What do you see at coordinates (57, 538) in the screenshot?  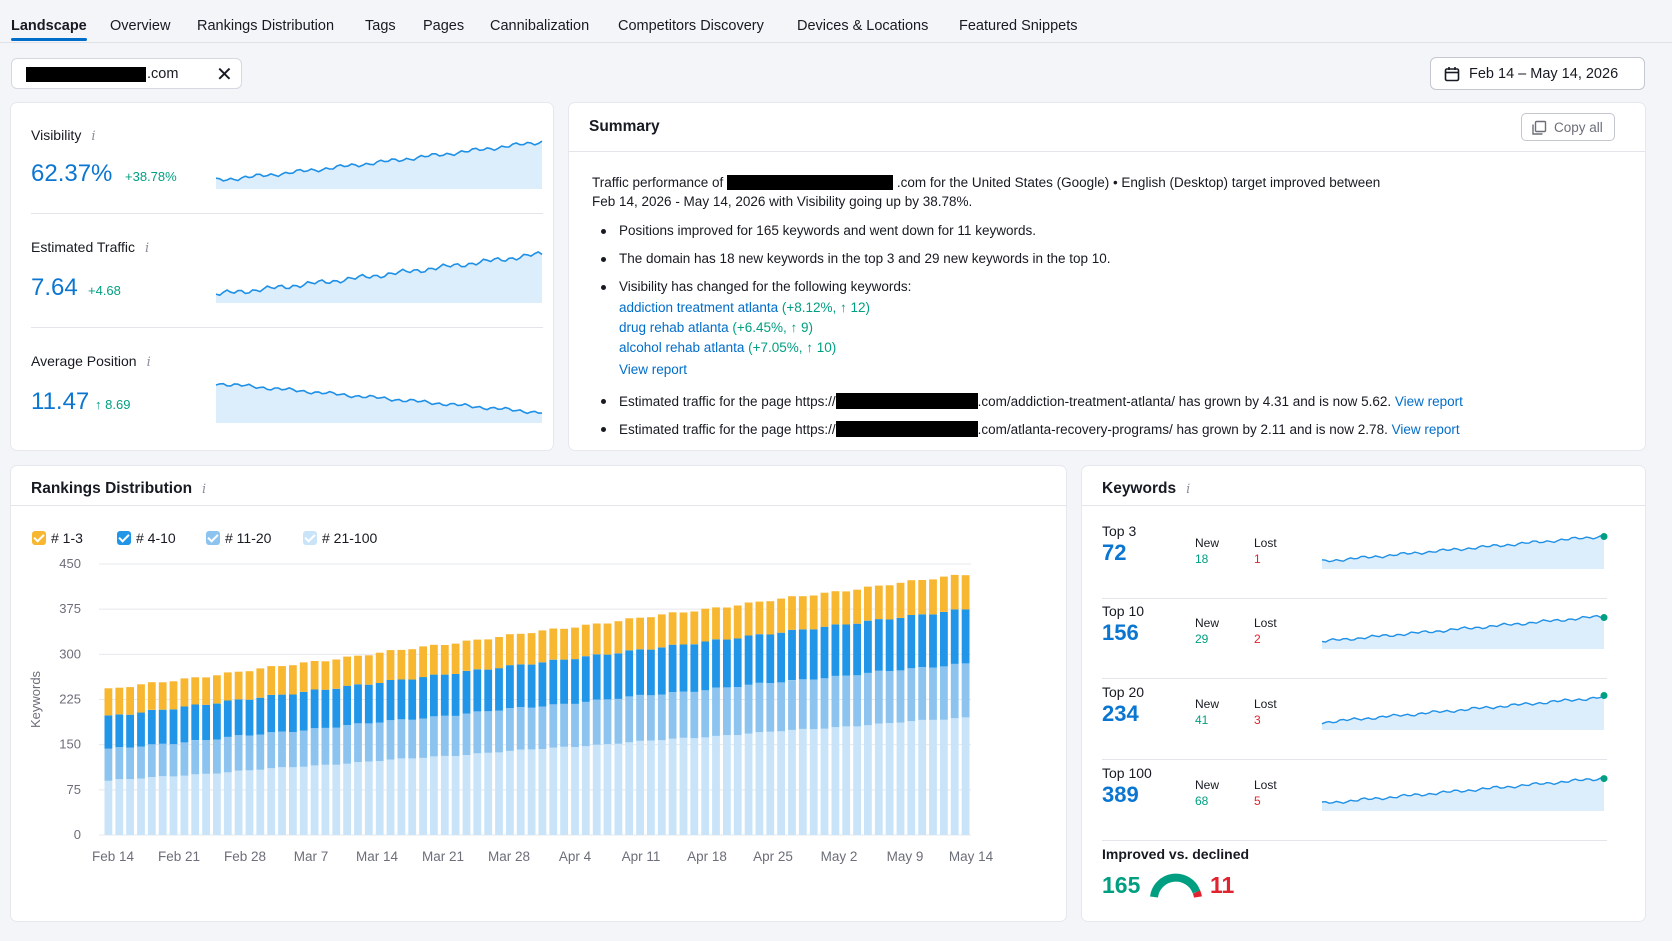 I see `legend-top-3: # 1-3` at bounding box center [57, 538].